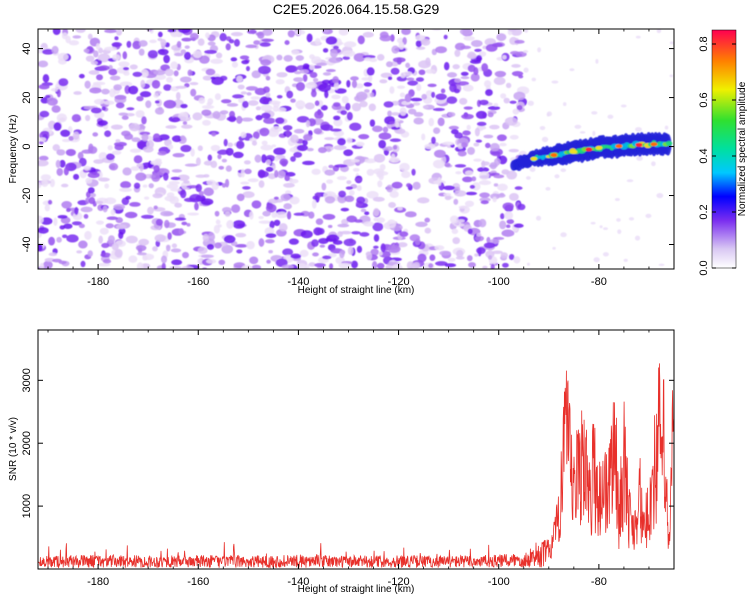 This screenshot has height=600, width=750. What do you see at coordinates (399, 282) in the screenshot?
I see `x-tick-label: -120` at bounding box center [399, 282].